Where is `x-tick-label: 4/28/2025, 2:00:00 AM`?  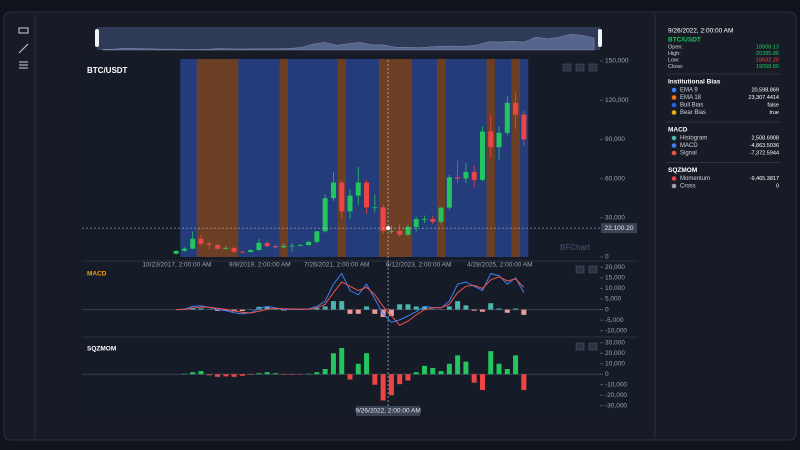 x-tick-label: 4/28/2025, 2:00:00 AM is located at coordinates (499, 265).